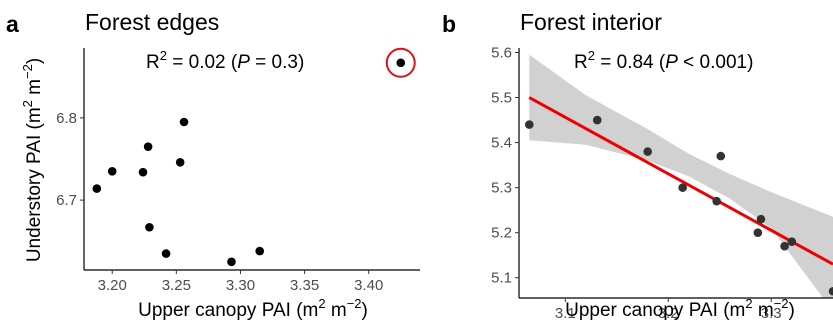 Image resolution: width=833 pixels, height=328 pixels. What do you see at coordinates (505, 166) in the screenshot?
I see `panel-b-y-ticks: 5.1 5.2 5.3 5.4 5.5 5.6` at bounding box center [505, 166].